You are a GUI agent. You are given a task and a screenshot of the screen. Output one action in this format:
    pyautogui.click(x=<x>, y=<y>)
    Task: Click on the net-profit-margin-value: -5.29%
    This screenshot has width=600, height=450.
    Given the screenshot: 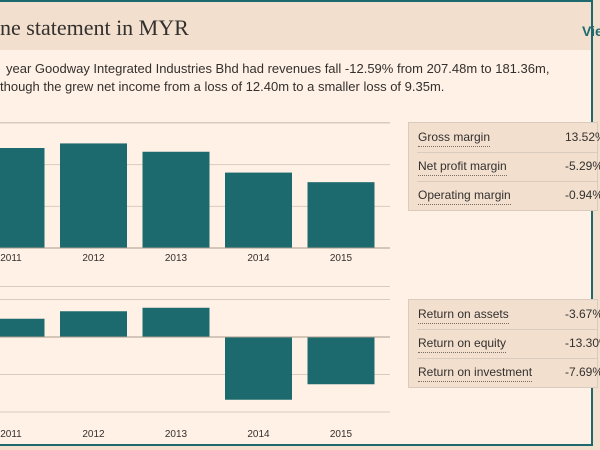 What is the action you would take?
    pyautogui.click(x=582, y=166)
    